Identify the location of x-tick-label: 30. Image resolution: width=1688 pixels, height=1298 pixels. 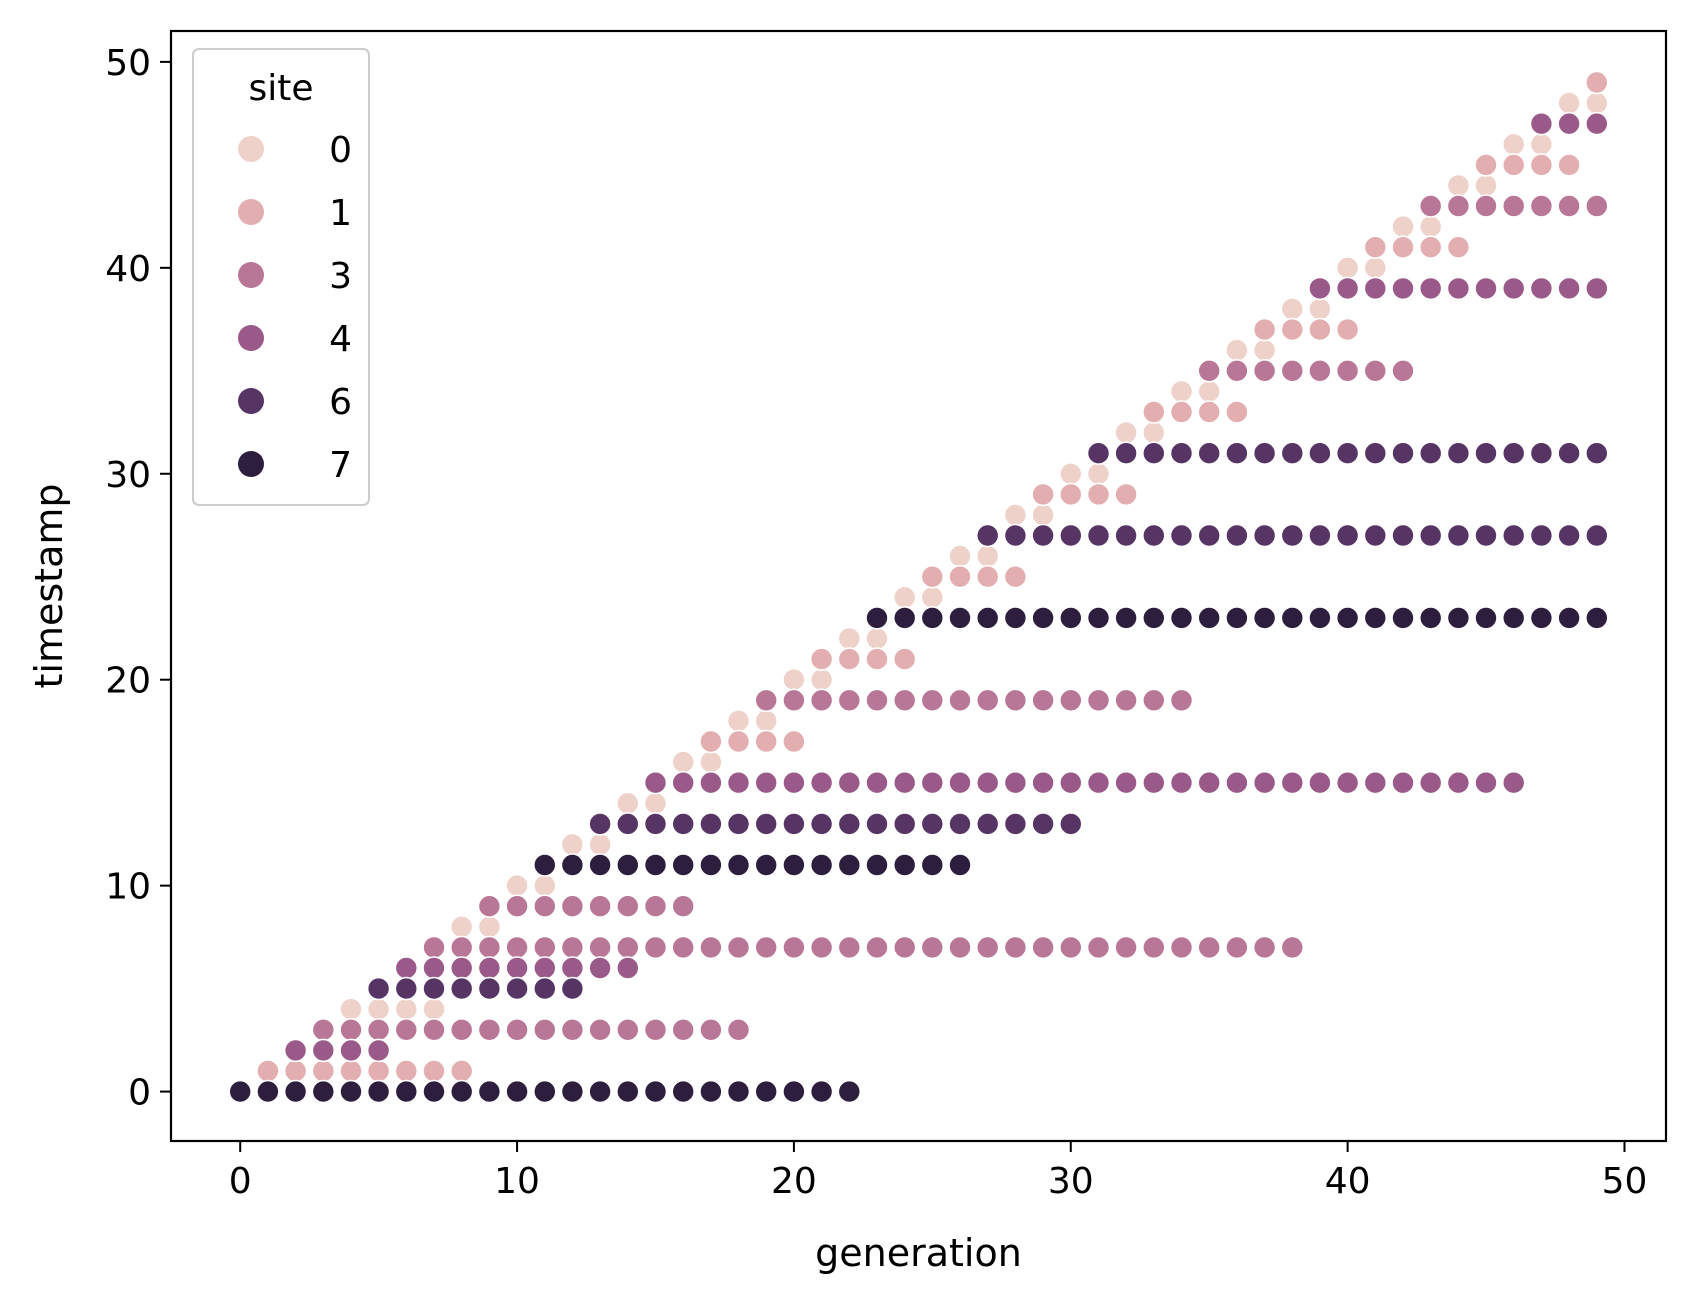
(1071, 1181).